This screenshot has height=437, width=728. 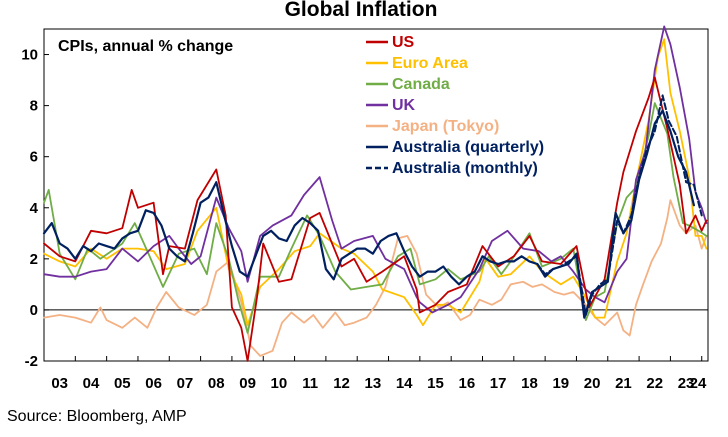 I want to click on y-tick-label: 8, so click(x=34, y=106).